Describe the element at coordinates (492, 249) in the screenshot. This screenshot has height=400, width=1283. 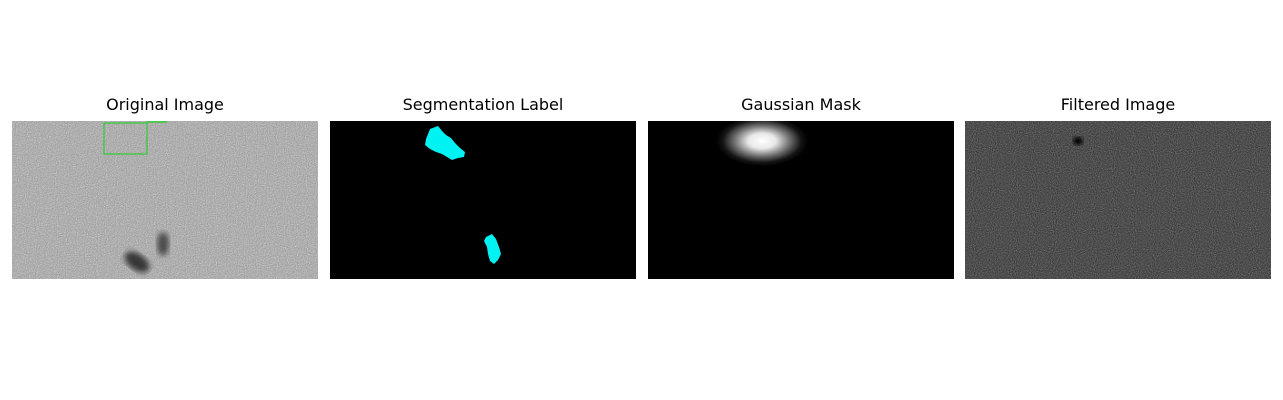
I see `segmentation-blob-bottom` at that location.